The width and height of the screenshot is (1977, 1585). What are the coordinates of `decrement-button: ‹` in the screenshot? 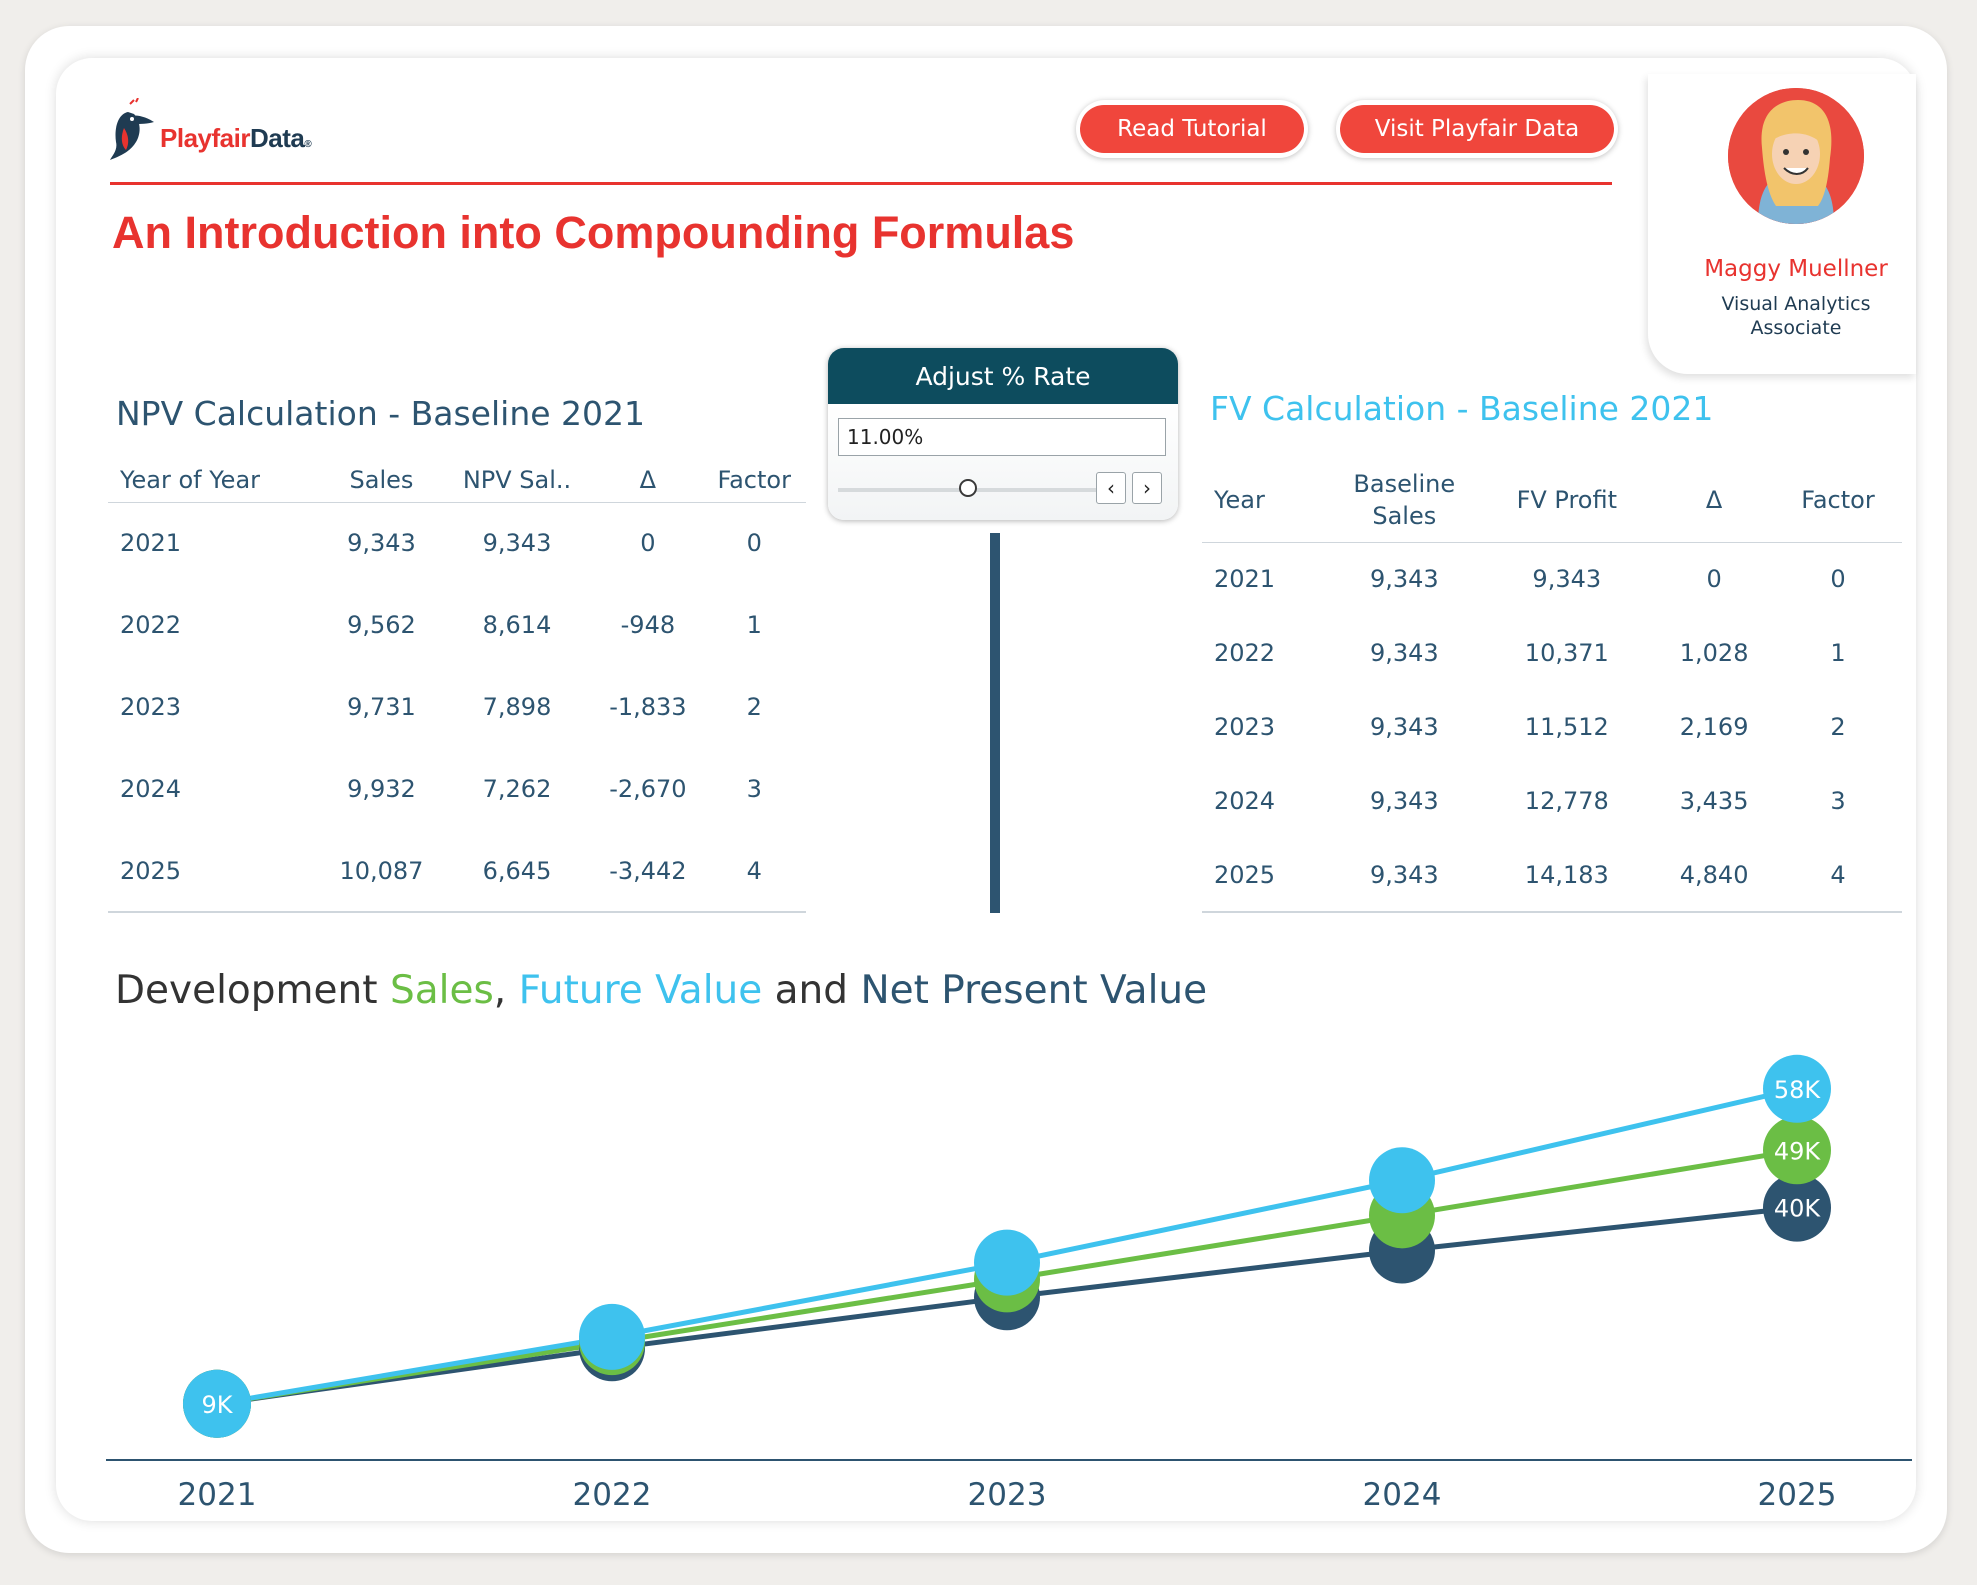 It's located at (1111, 488).